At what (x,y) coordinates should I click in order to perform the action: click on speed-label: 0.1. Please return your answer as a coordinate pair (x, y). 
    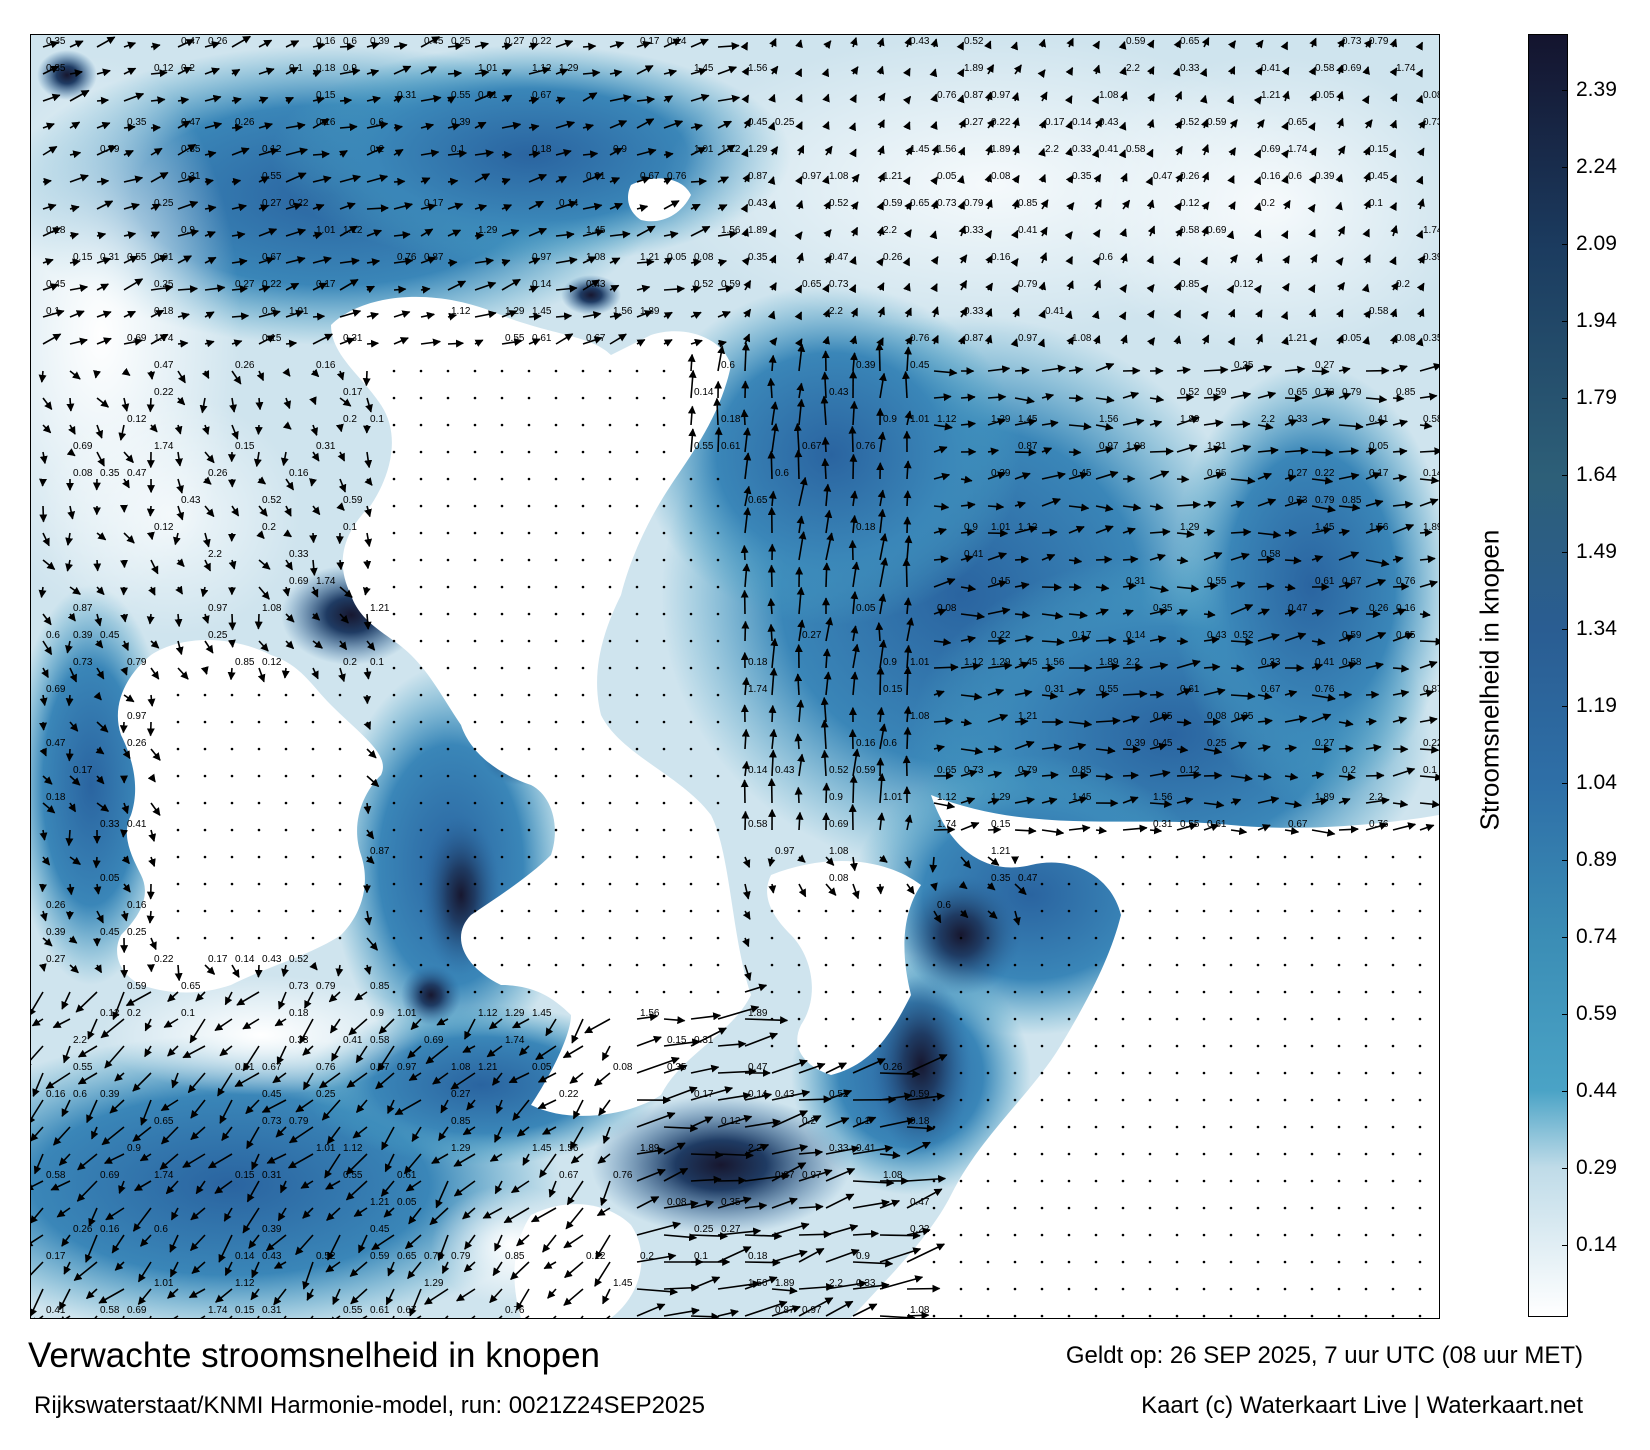
    Looking at the image, I should click on (377, 662).